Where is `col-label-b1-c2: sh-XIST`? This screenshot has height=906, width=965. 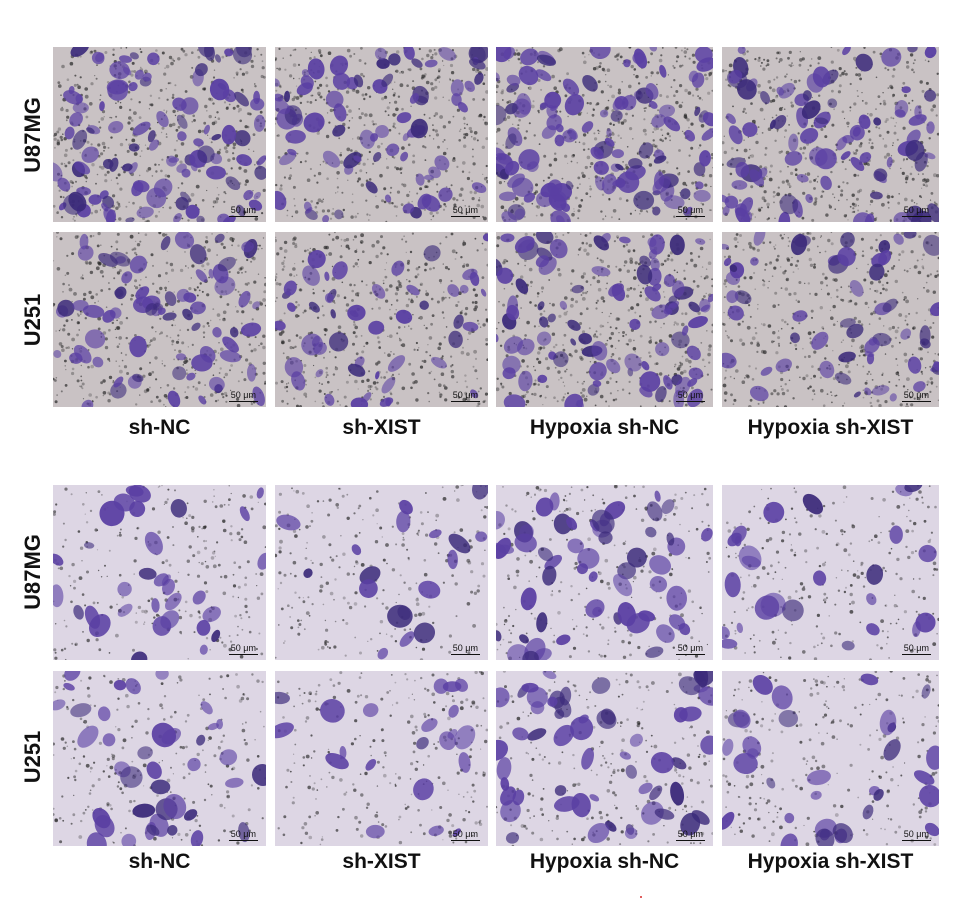 col-label-b1-c2: sh-XIST is located at coordinates (381, 427).